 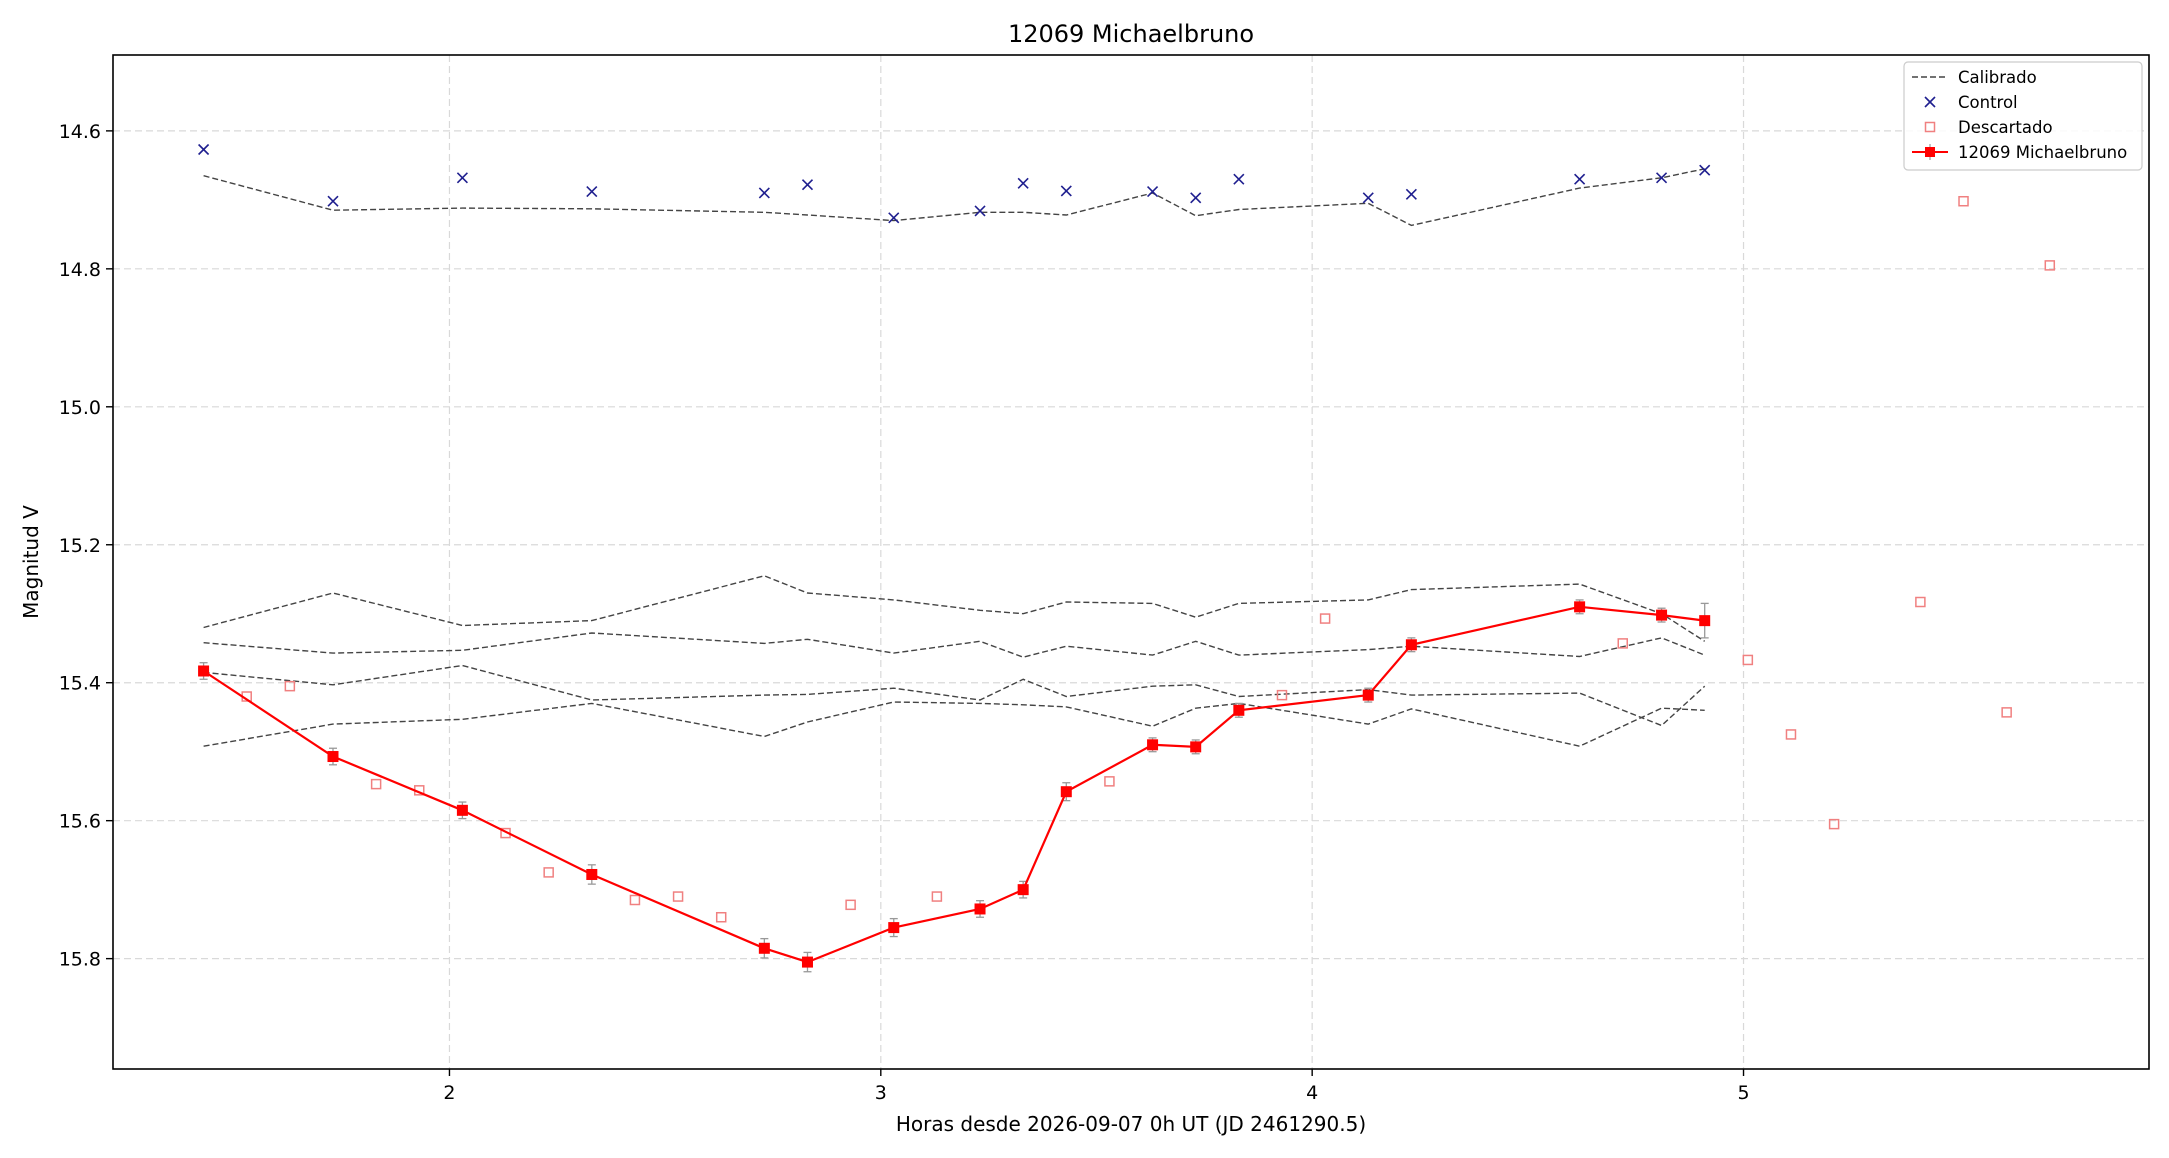 What do you see at coordinates (1930, 102) in the screenshot?
I see `legend-control-swatch` at bounding box center [1930, 102].